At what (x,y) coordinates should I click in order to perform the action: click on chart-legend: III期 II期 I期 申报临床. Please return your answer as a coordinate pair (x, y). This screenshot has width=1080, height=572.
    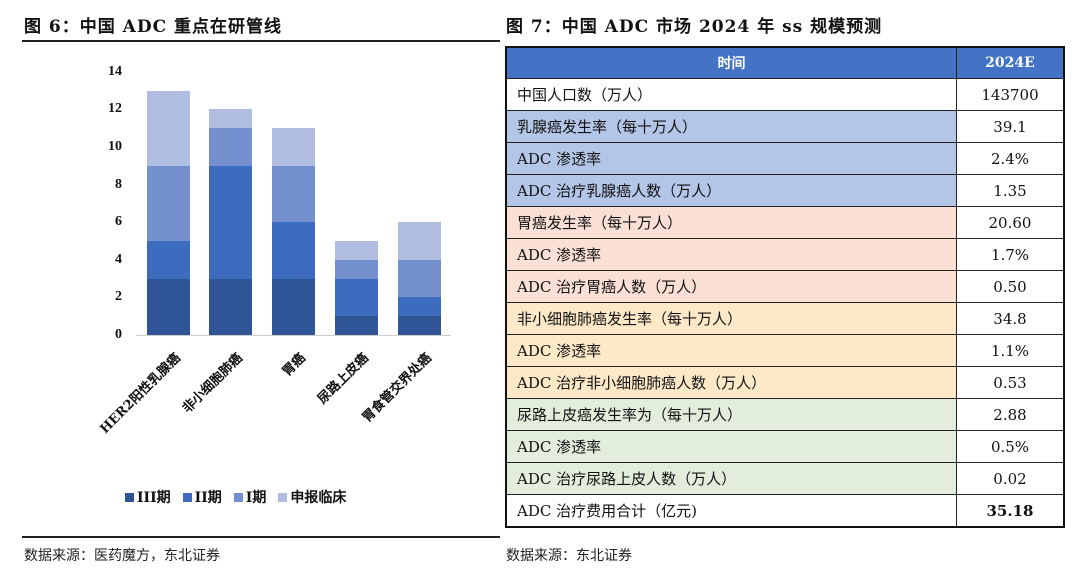
    Looking at the image, I should click on (235, 497).